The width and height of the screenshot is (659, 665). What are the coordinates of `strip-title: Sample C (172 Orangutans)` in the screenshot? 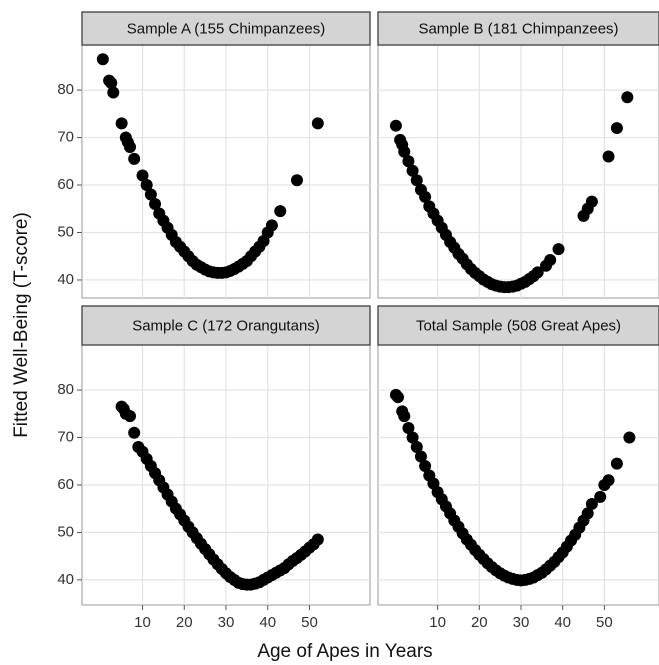 It's located at (226, 325).